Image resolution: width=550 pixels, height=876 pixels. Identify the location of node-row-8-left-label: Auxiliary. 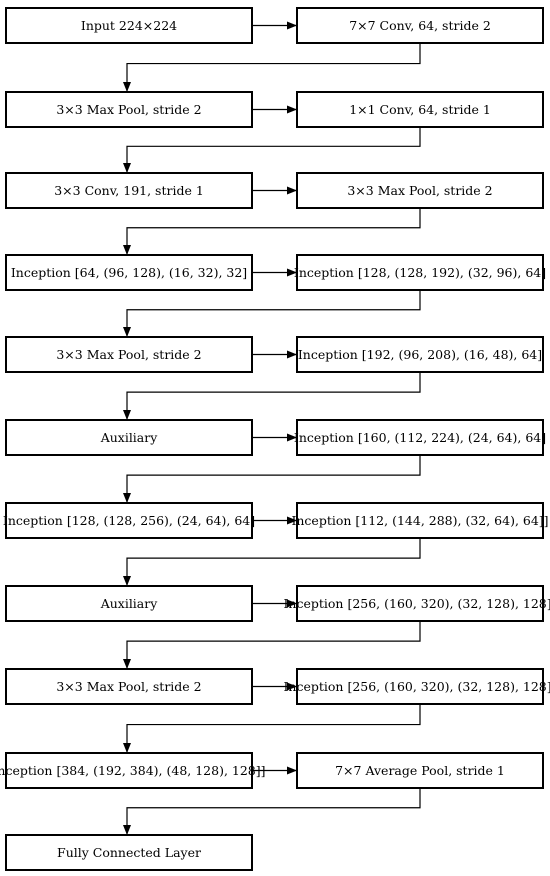
(129, 603).